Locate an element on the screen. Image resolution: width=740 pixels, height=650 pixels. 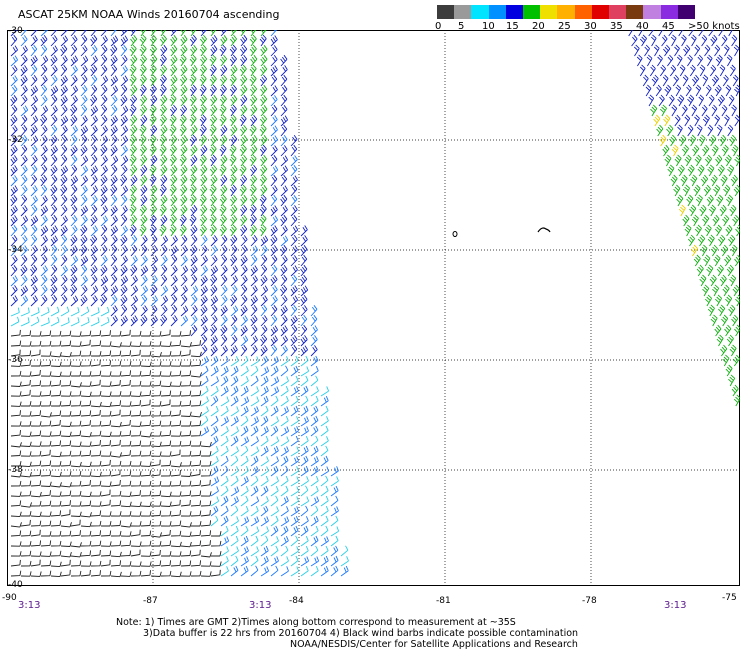
legend-swatch is located at coordinates (618, 12).